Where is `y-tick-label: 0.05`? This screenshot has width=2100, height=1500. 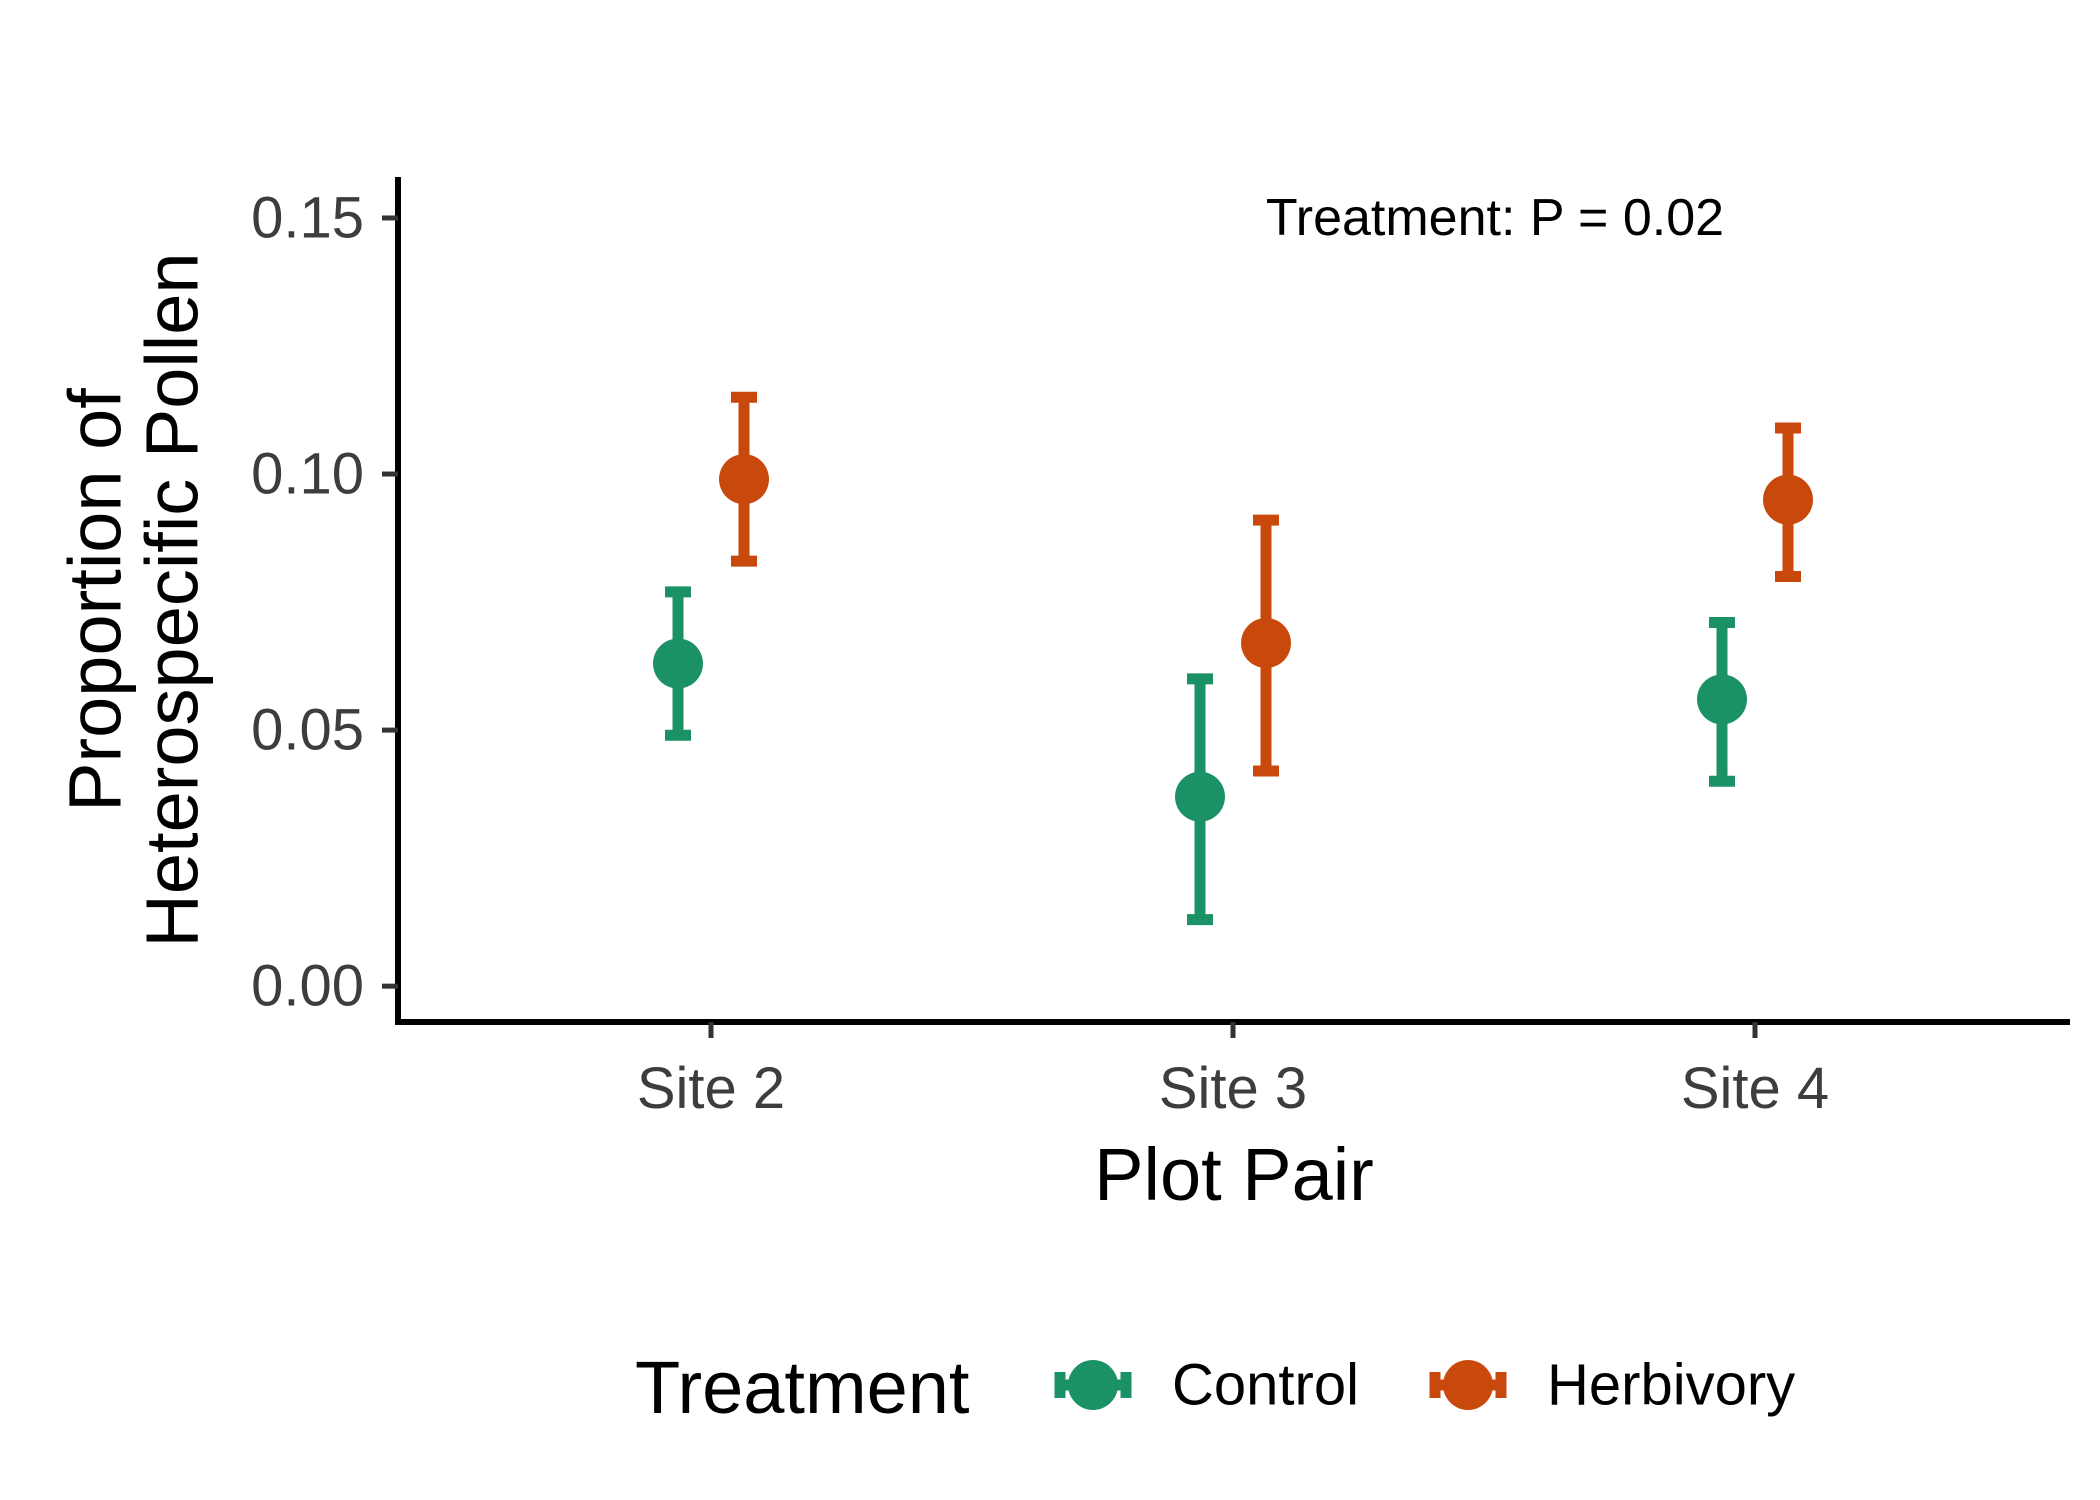 y-tick-label: 0.05 is located at coordinates (307, 730).